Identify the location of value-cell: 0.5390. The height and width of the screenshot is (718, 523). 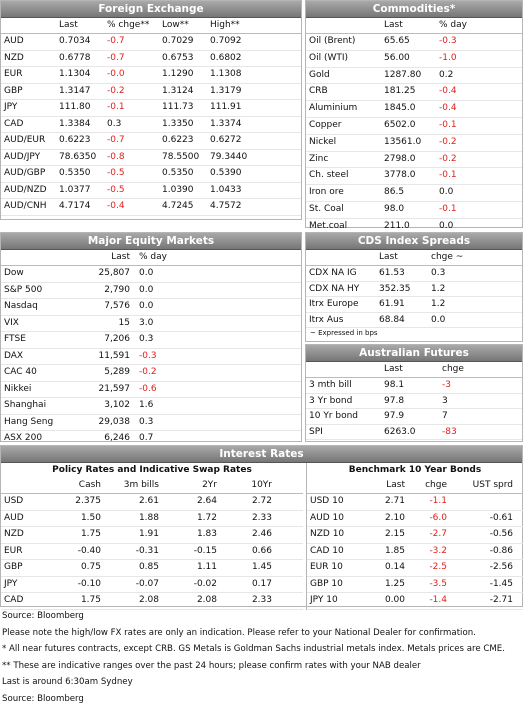
(226, 173).